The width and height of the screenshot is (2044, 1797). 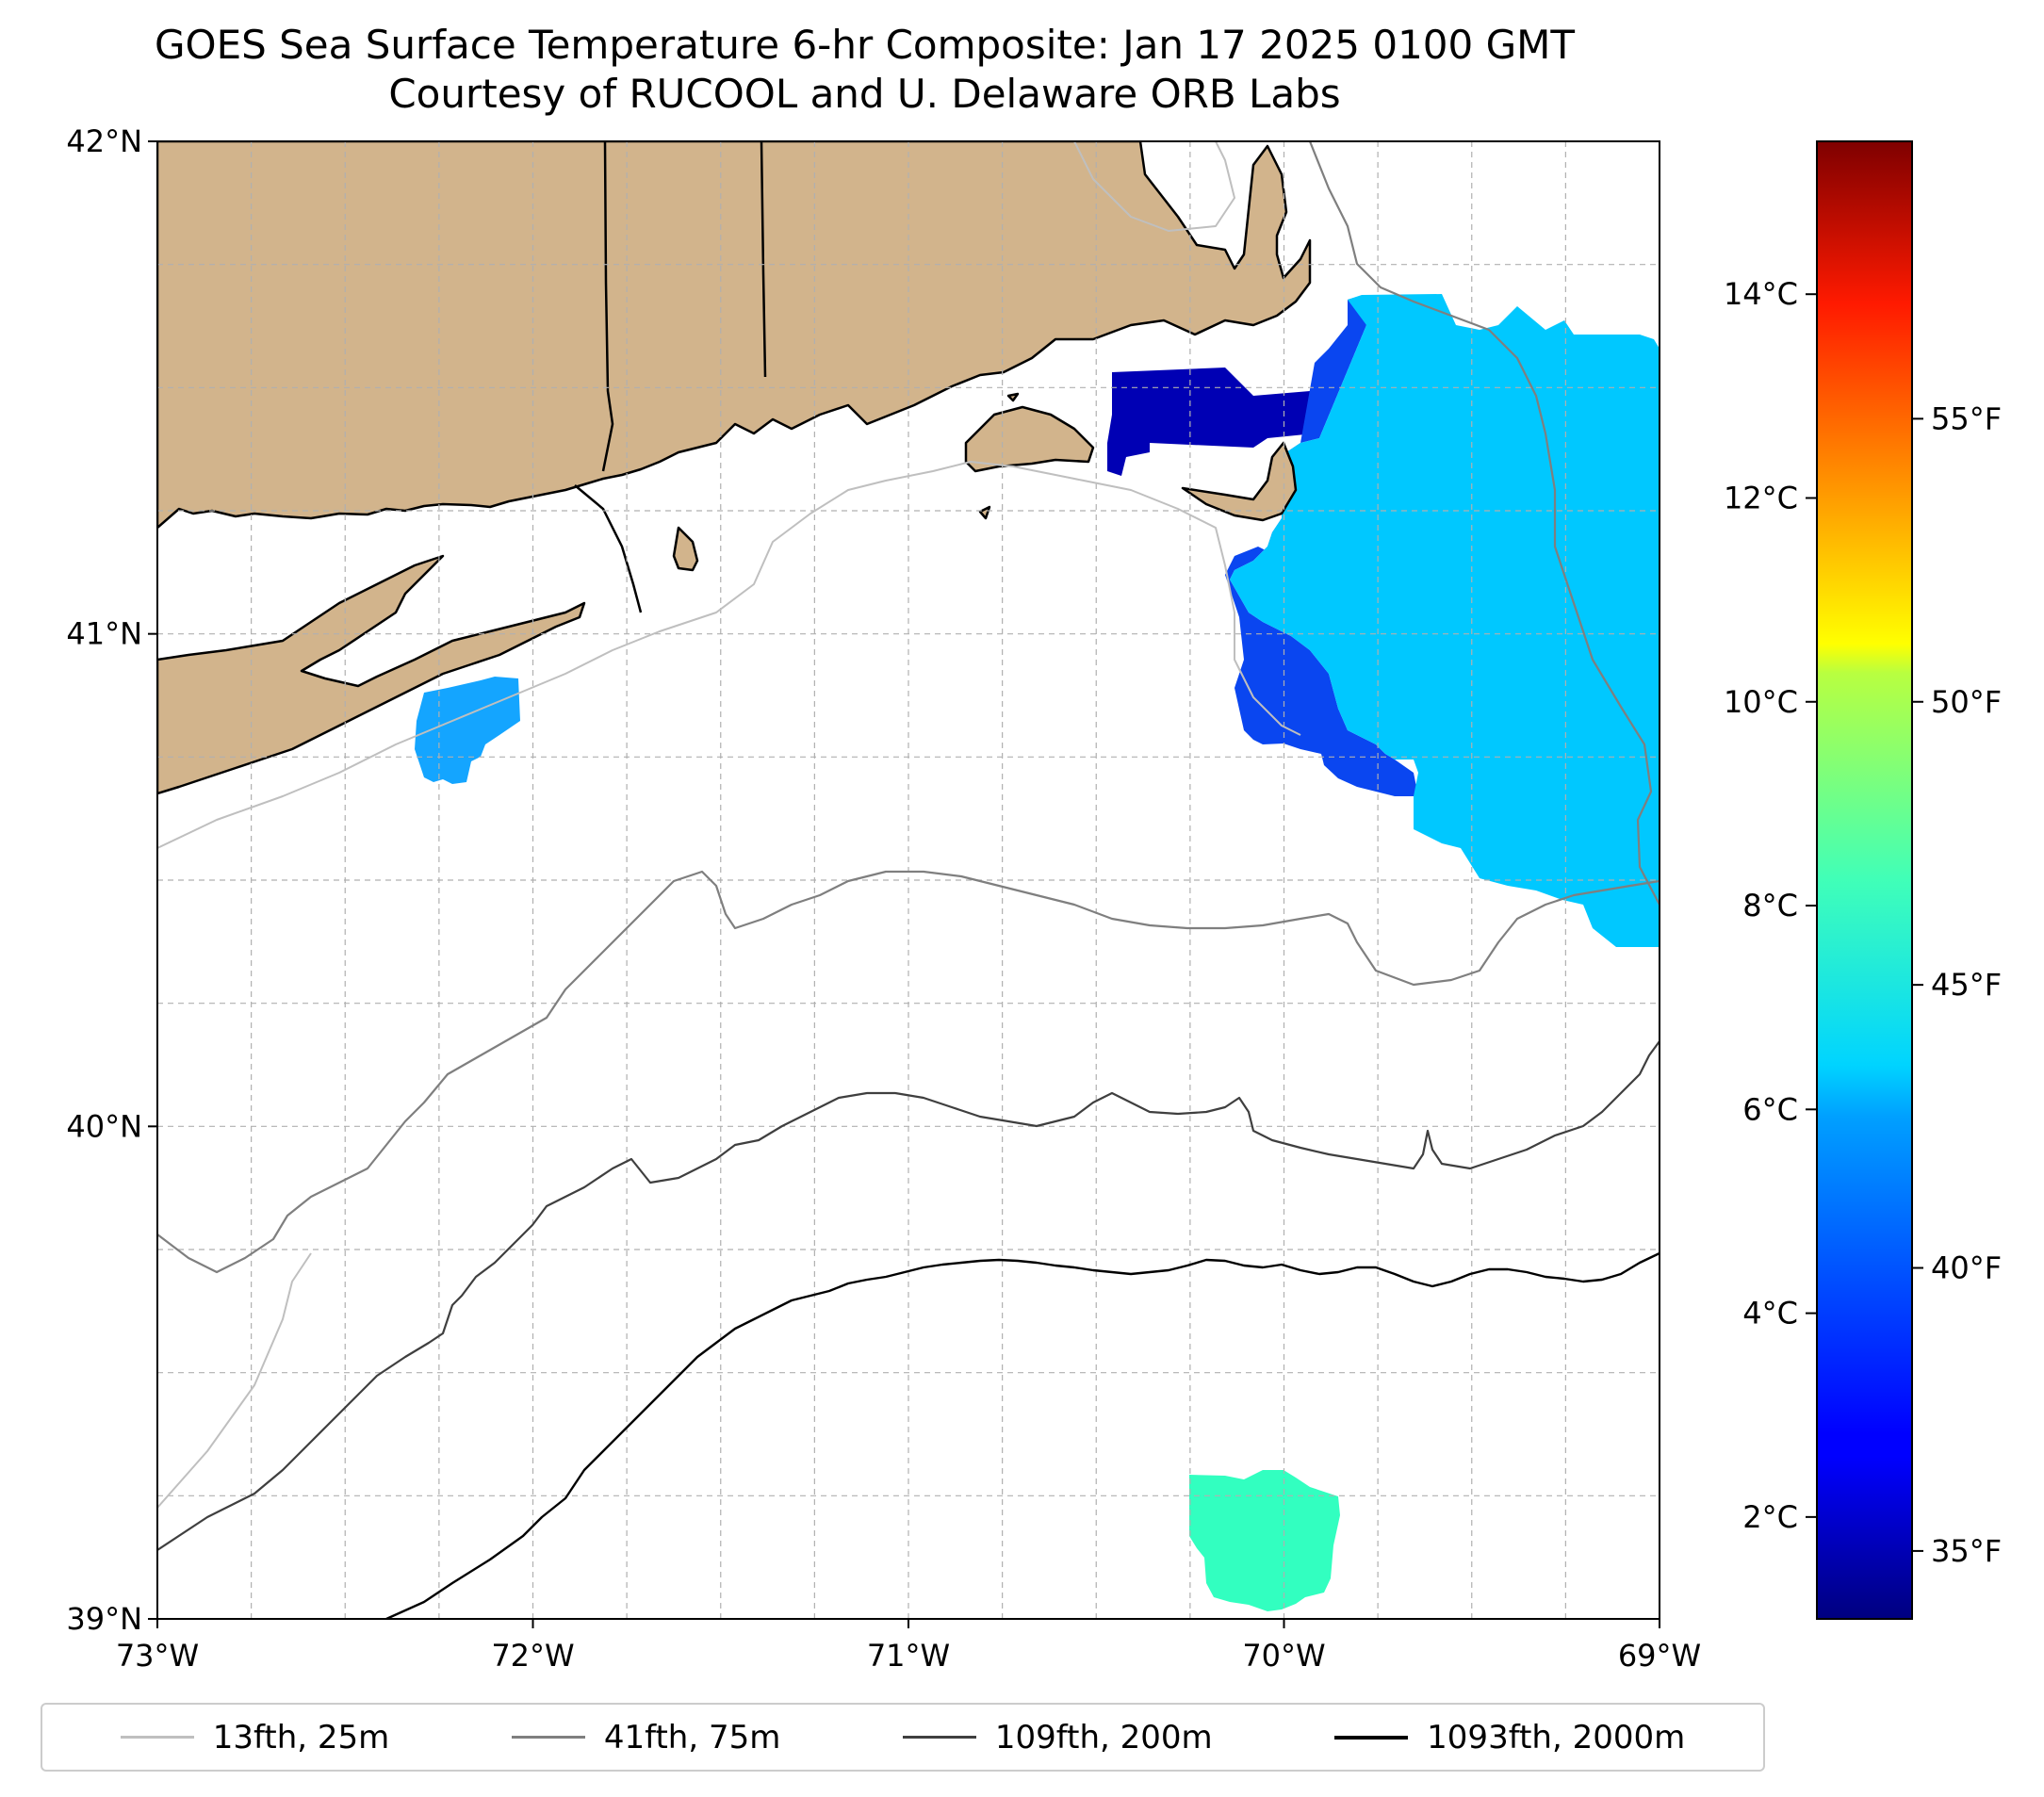 I want to click on colorbar-fahrenheit-label: 45°F, so click(x=1967, y=985).